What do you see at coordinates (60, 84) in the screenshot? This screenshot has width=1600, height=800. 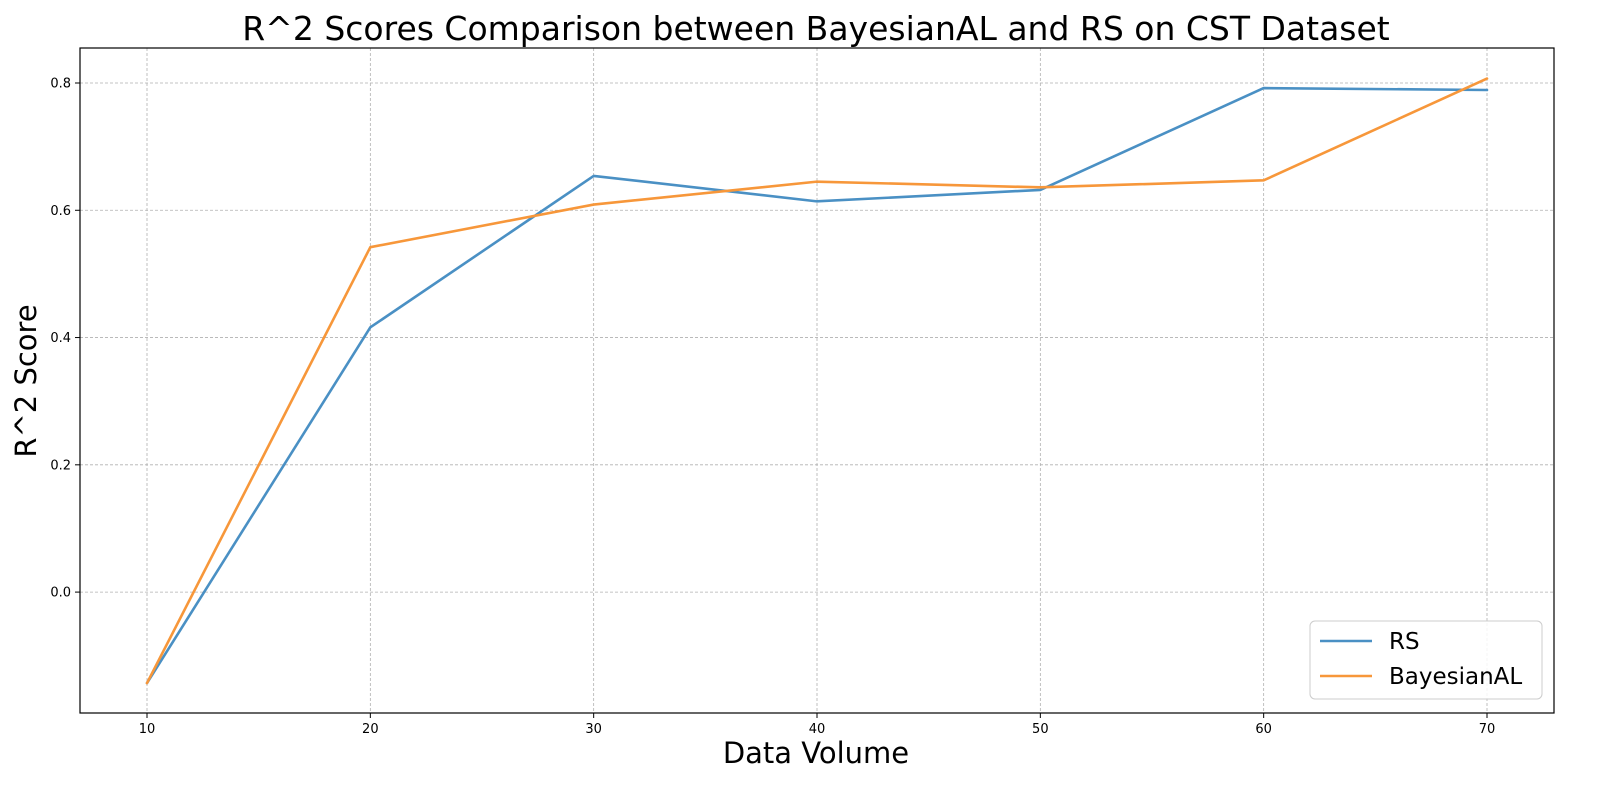 I see `y-tick-label: 0.8` at bounding box center [60, 84].